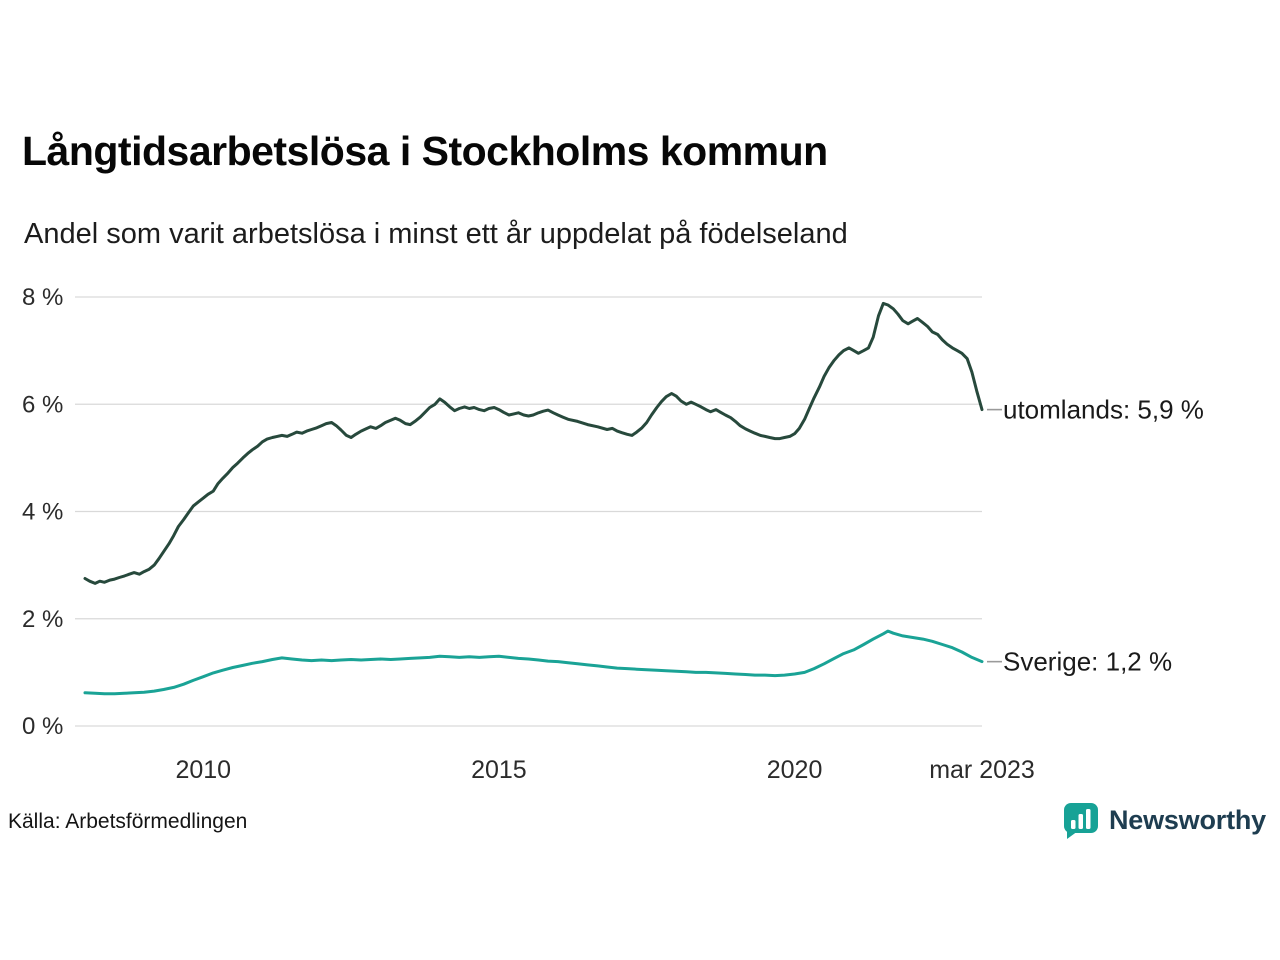 The width and height of the screenshot is (1280, 960). What do you see at coordinates (42, 512) in the screenshot?
I see `y-tick-label: 4 %` at bounding box center [42, 512].